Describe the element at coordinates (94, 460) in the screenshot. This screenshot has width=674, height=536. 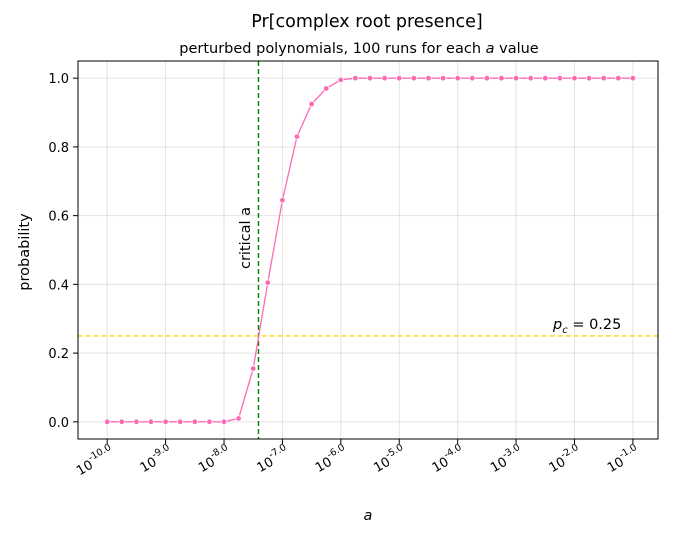
I see `x-tick-label: 10-10.0` at that location.